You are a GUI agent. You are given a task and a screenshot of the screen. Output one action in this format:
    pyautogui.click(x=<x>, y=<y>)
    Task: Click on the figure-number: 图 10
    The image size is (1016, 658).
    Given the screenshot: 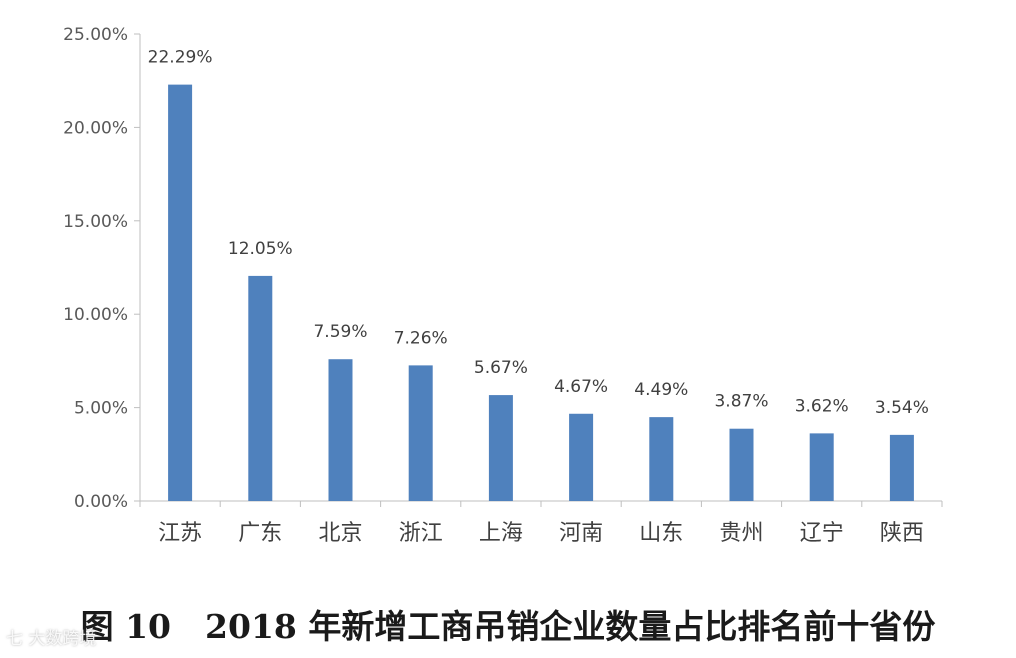 What is the action you would take?
    pyautogui.click(x=126, y=626)
    